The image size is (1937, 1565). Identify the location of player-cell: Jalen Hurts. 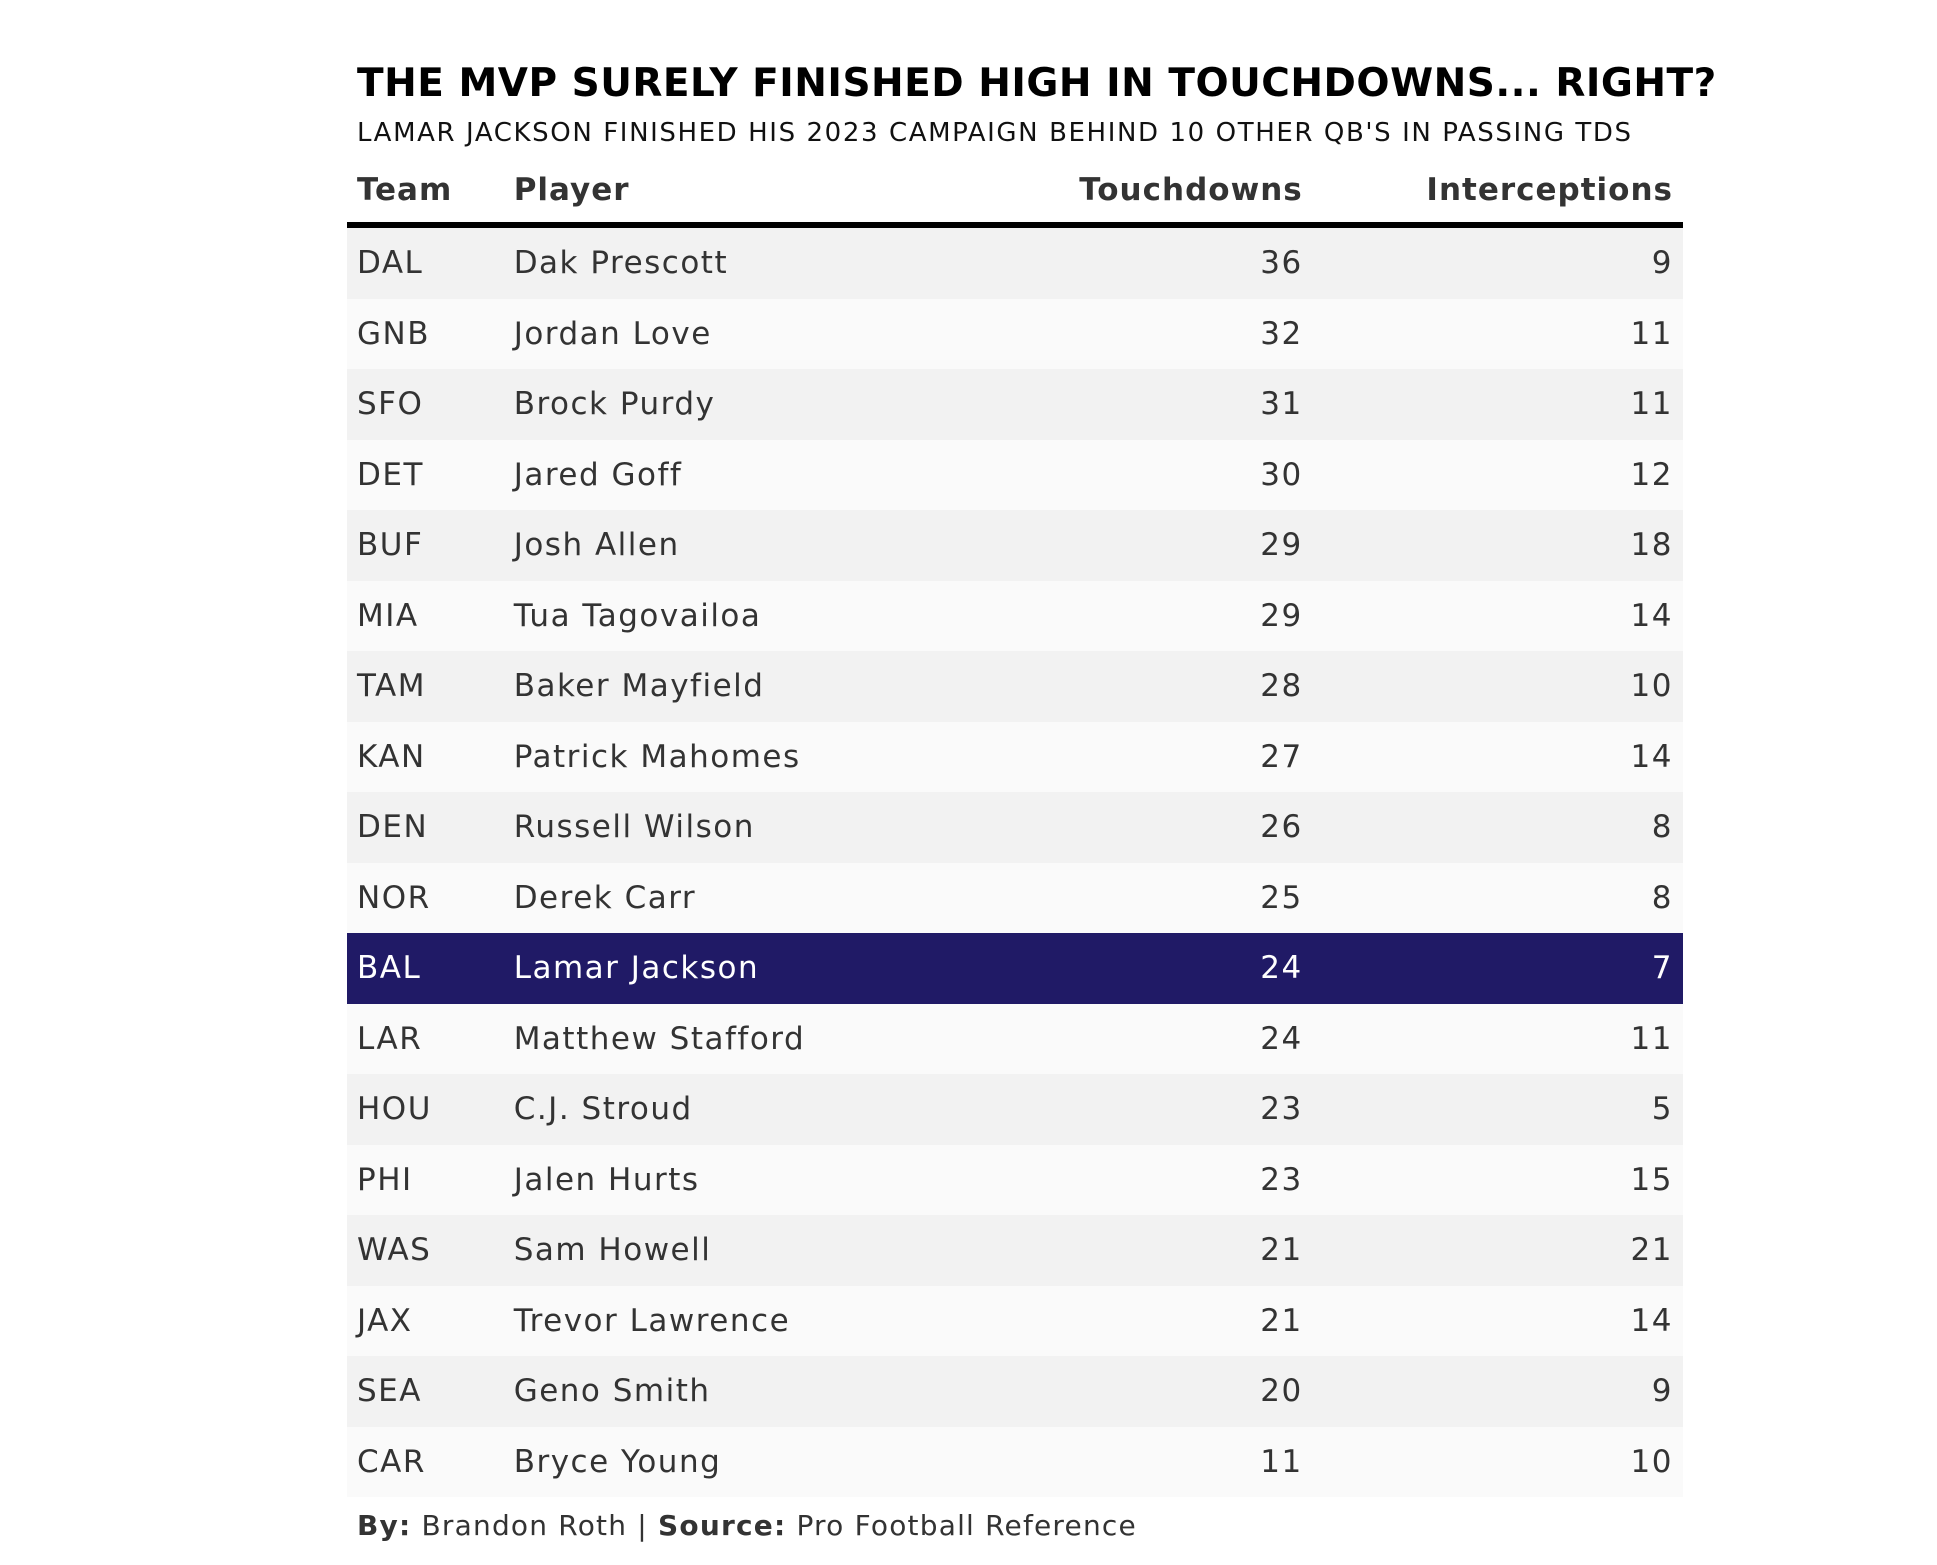
(606, 1179).